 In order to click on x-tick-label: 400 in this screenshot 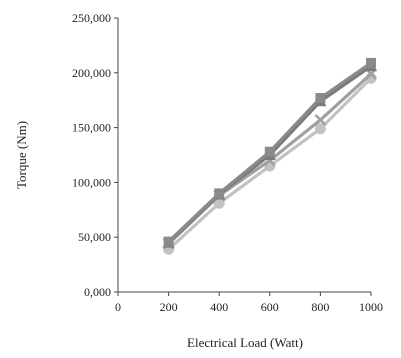, I will do `click(219, 307)`.